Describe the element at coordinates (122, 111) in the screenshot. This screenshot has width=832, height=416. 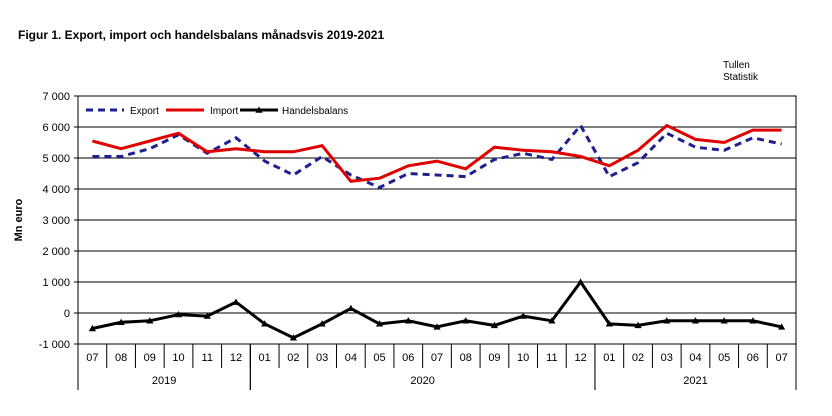
I see `legend-item-export: Export` at that location.